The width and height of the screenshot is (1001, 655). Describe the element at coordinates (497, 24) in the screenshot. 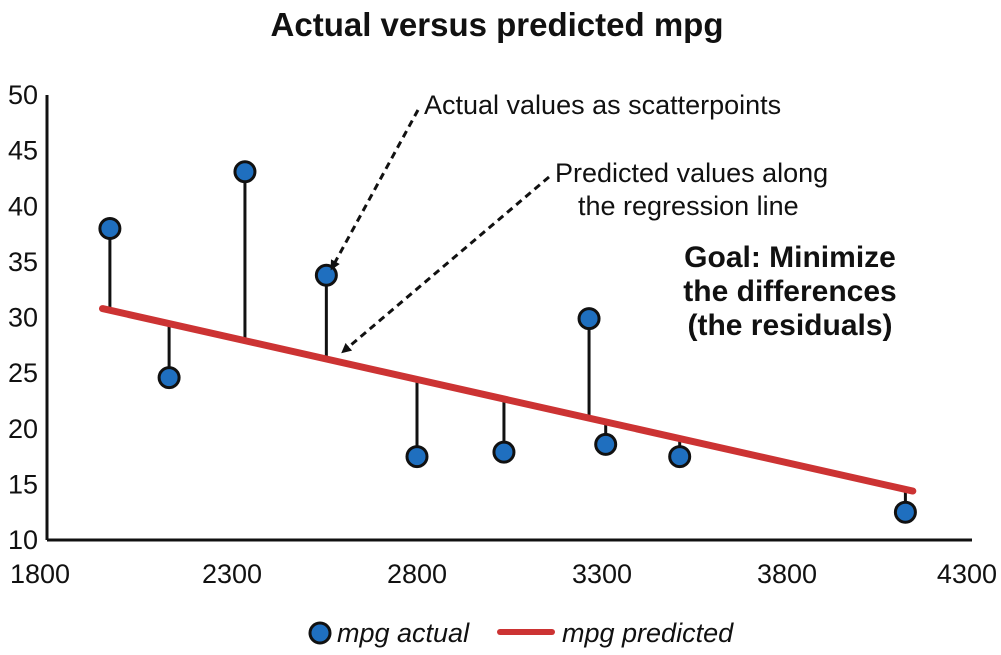

I see `chart-title: Actual versus predicted mpg` at that location.